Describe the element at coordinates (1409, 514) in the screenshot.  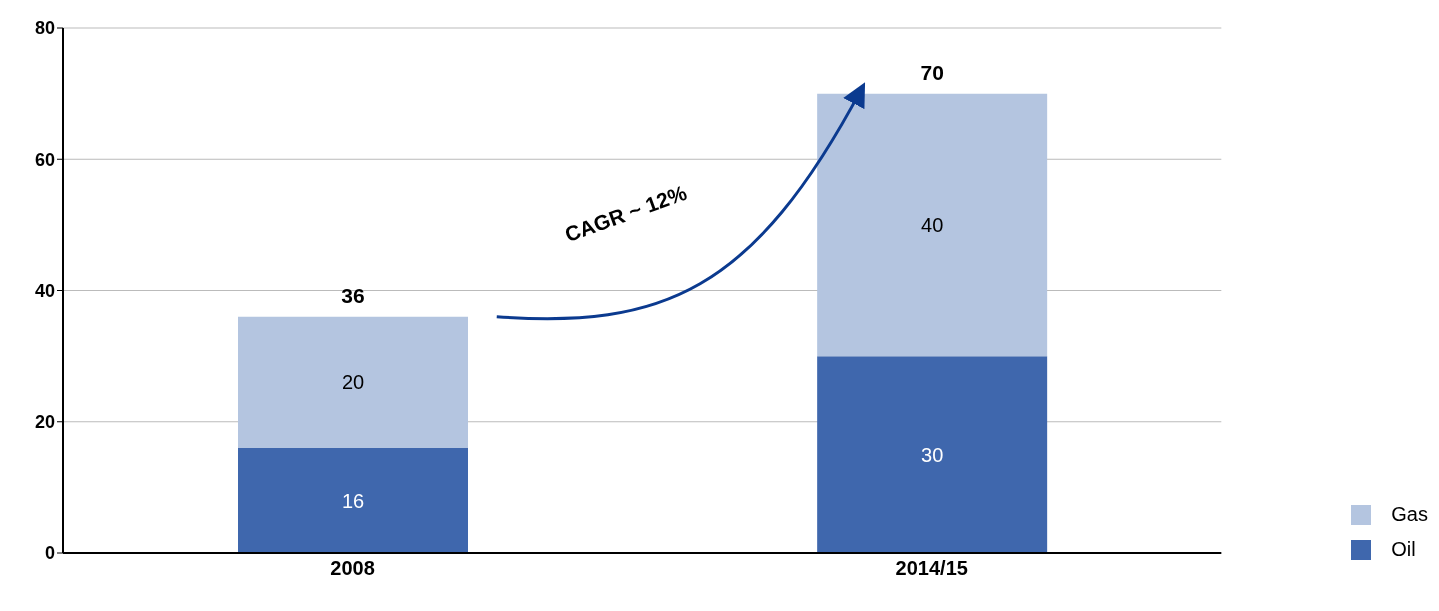
I see `legend-label: Gas` at that location.